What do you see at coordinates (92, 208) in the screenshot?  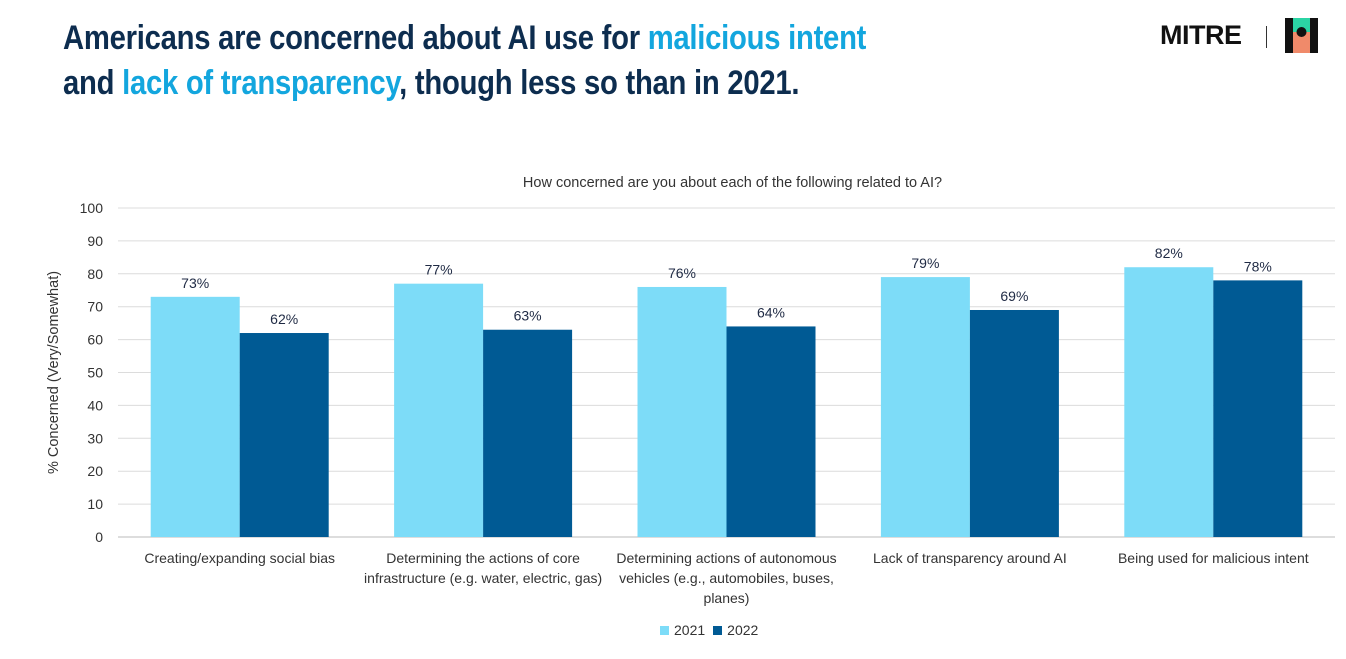 I see `y-tick-label-100: 100` at bounding box center [92, 208].